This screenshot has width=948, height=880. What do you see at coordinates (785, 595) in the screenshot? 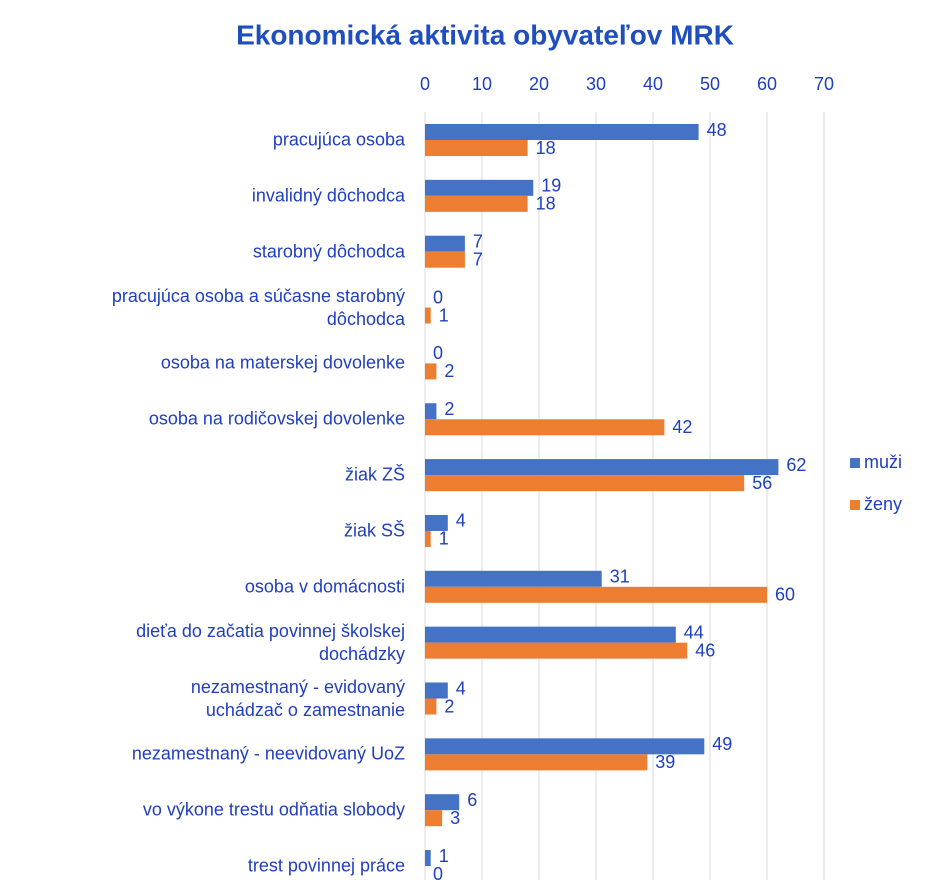
I see `data-label: 60` at bounding box center [785, 595].